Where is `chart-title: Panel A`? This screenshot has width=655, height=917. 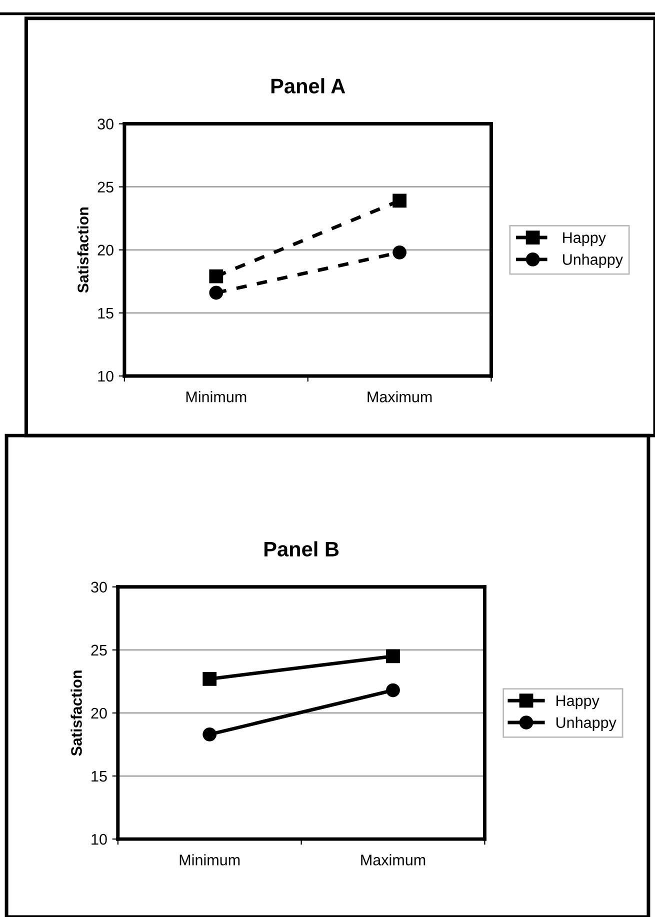 chart-title: Panel A is located at coordinates (308, 86).